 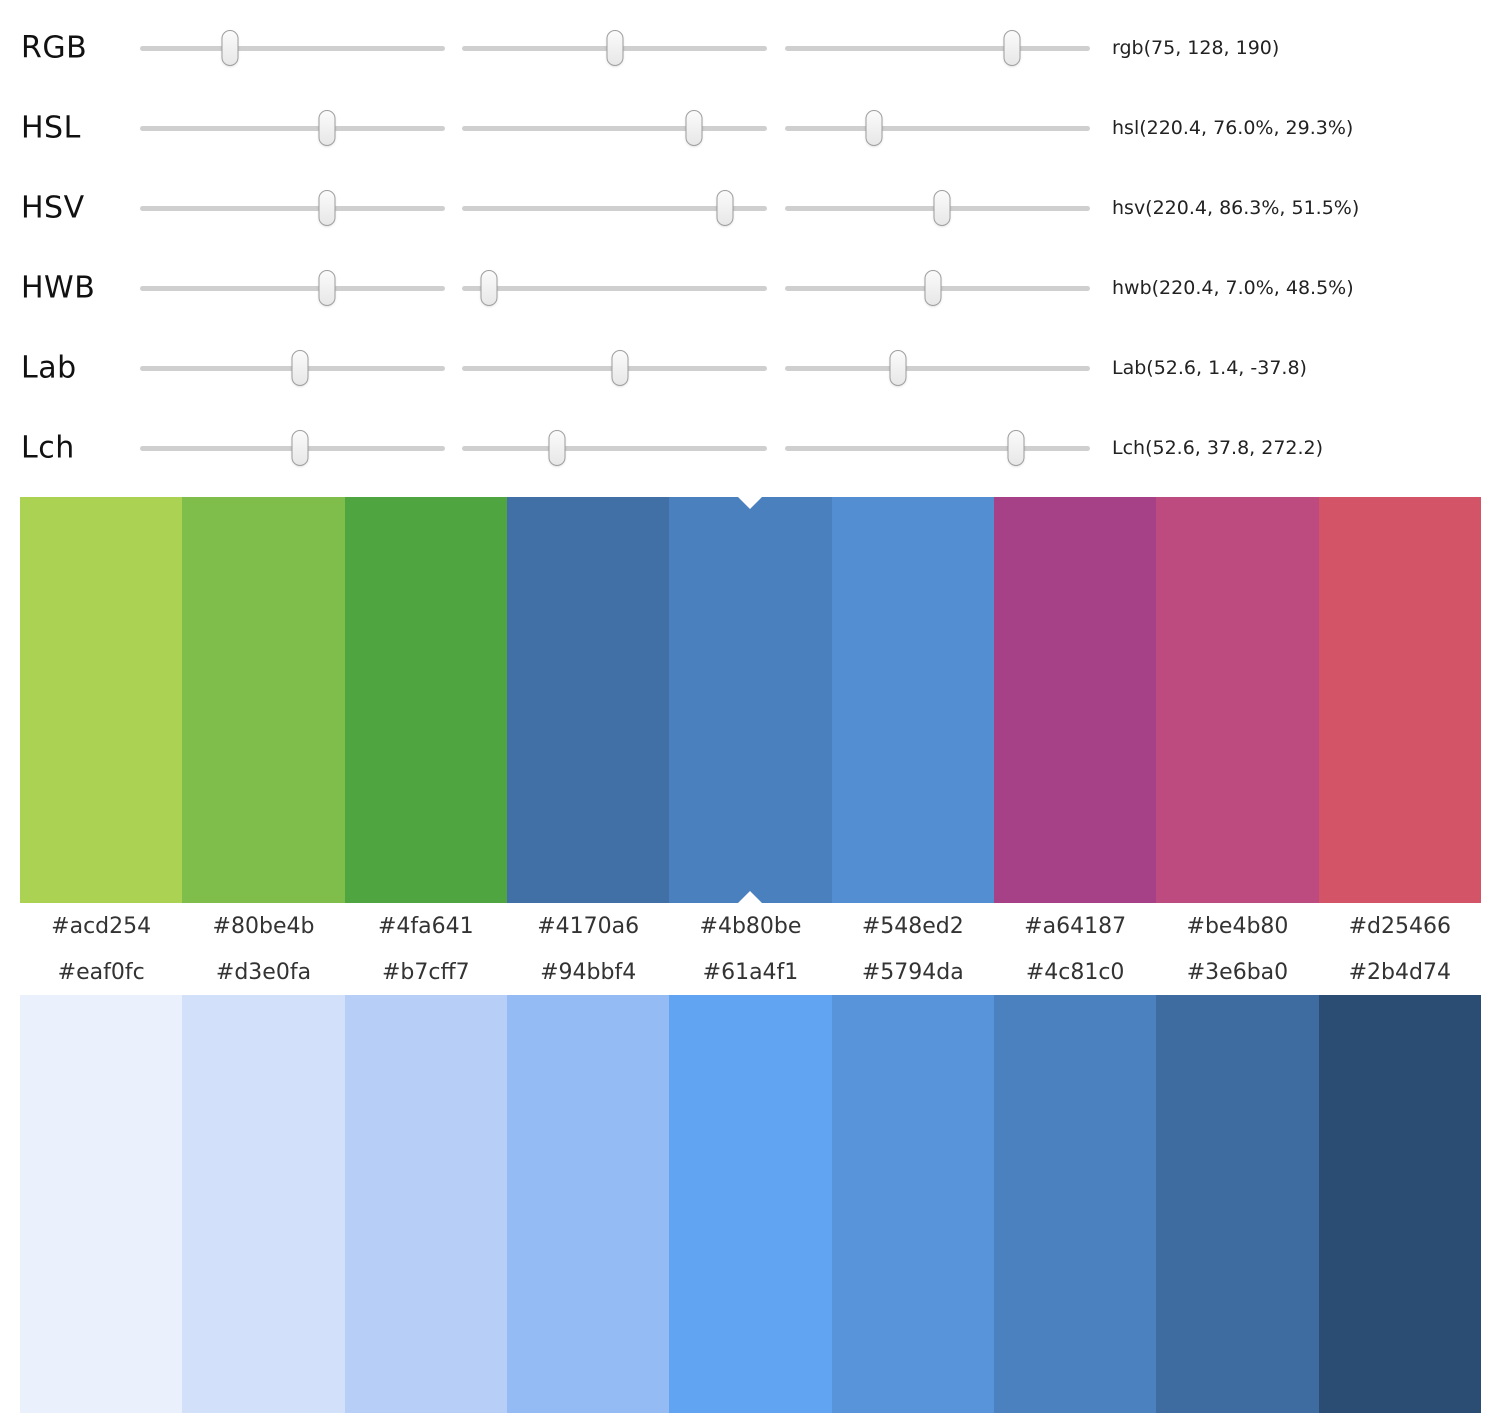 I want to click on lch-slider-3-track, so click(x=937, y=448).